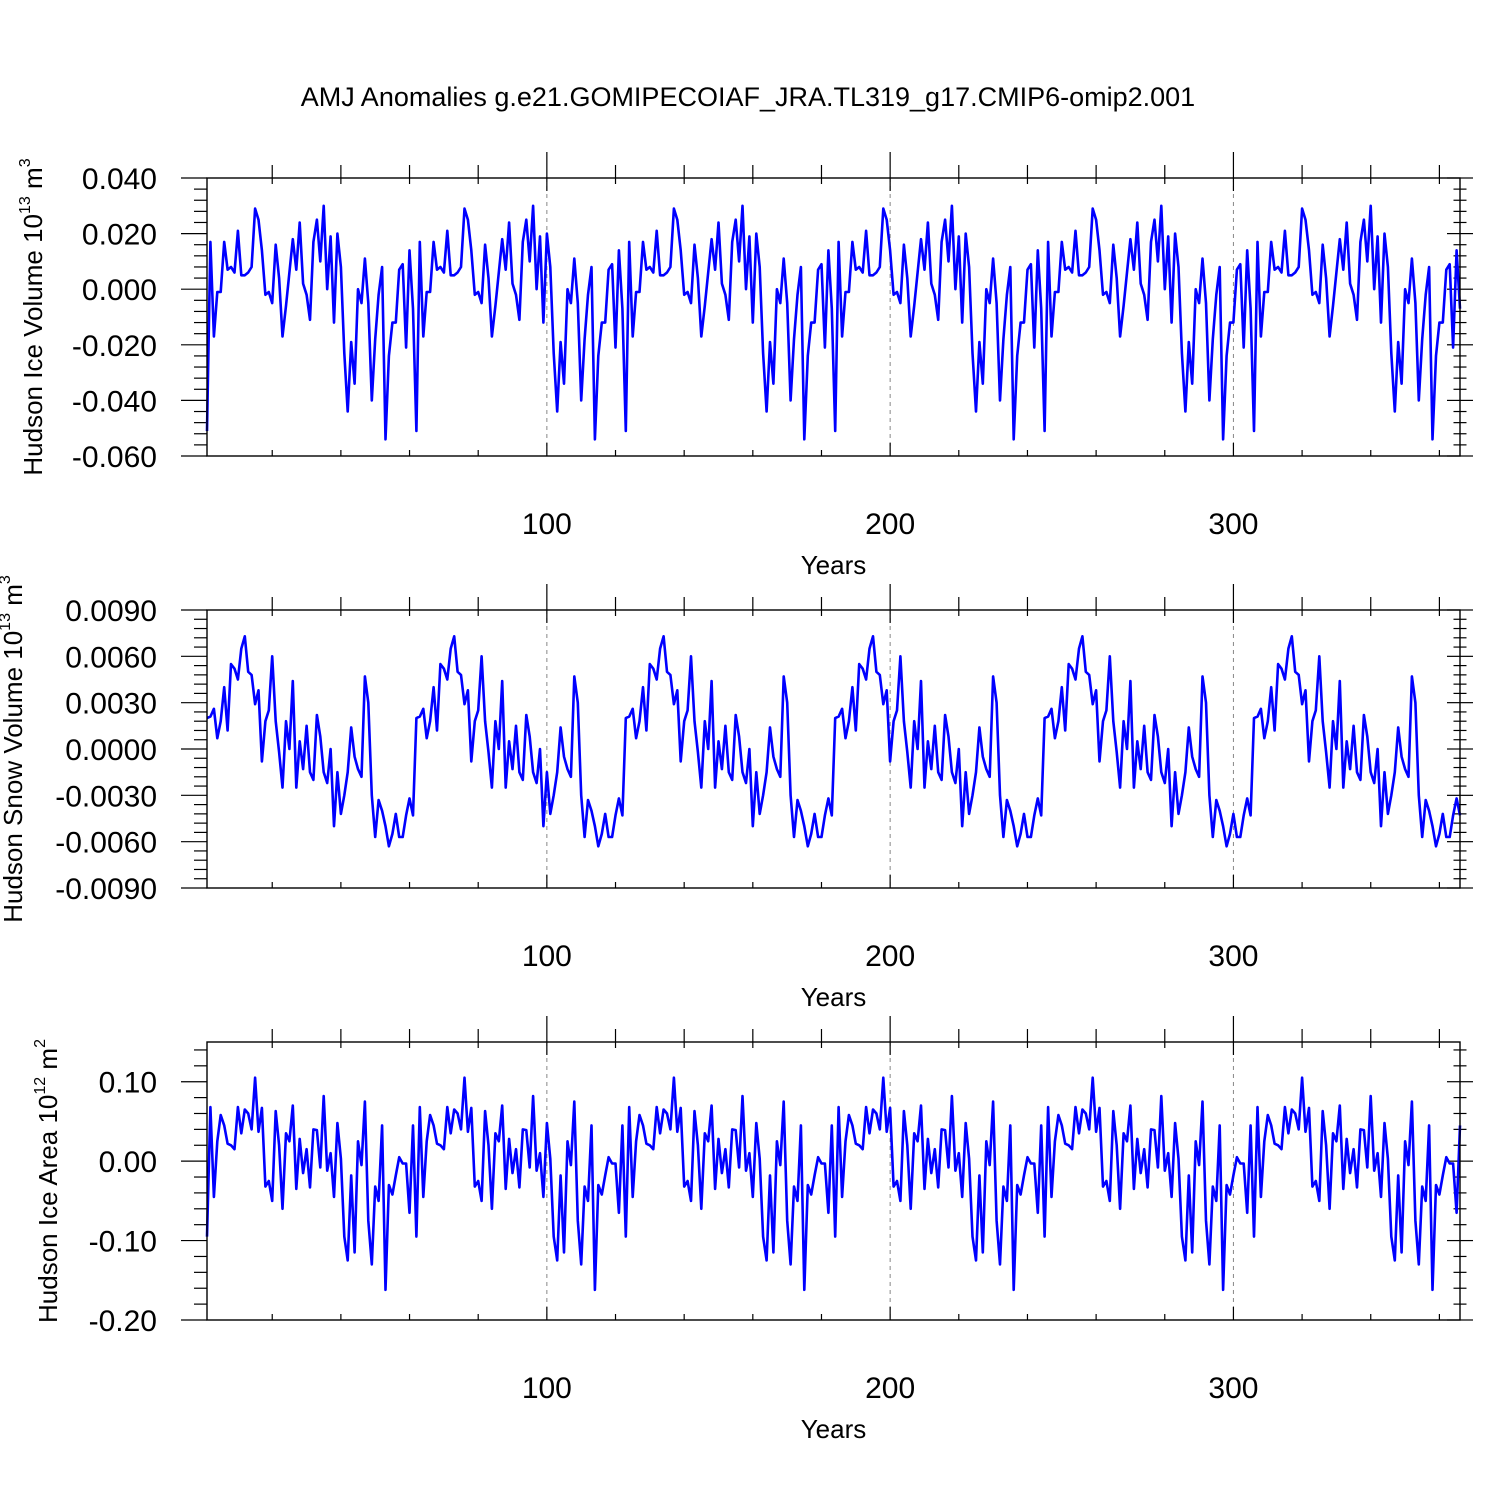 This screenshot has width=1500, height=1505. I want to click on y-tick-label: 0.10, so click(128, 1083).